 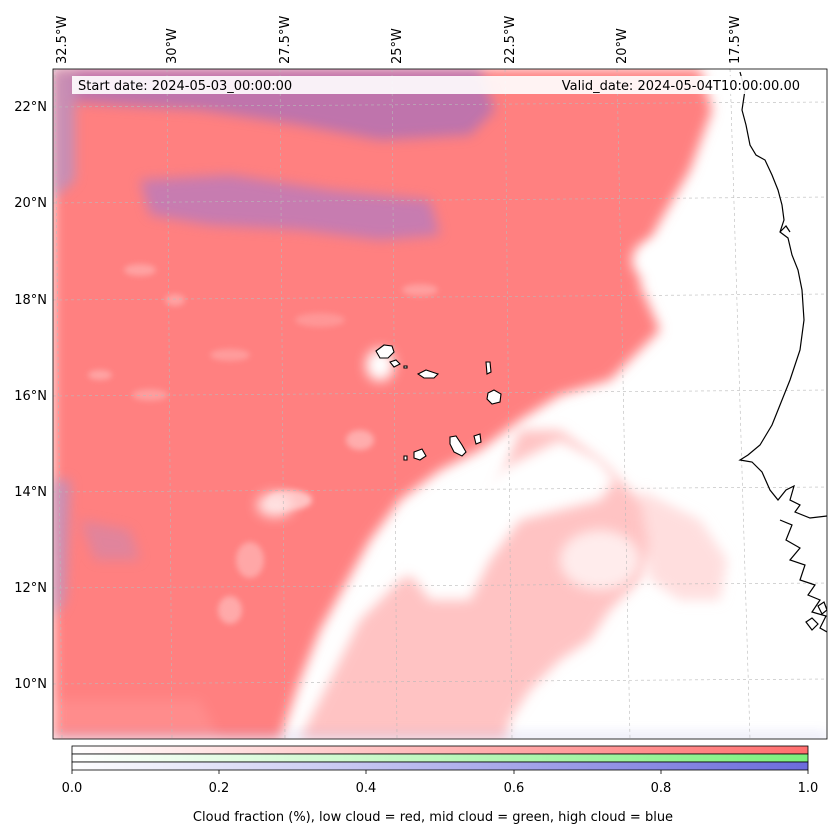 I want to click on valid-date-box, so click(x=560, y=85).